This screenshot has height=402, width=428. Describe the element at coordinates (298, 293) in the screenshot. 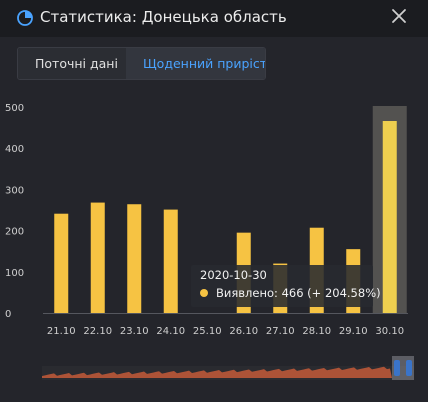

I see `tooltip-label: Виявлено: 466 (+ 204.58%)` at that location.